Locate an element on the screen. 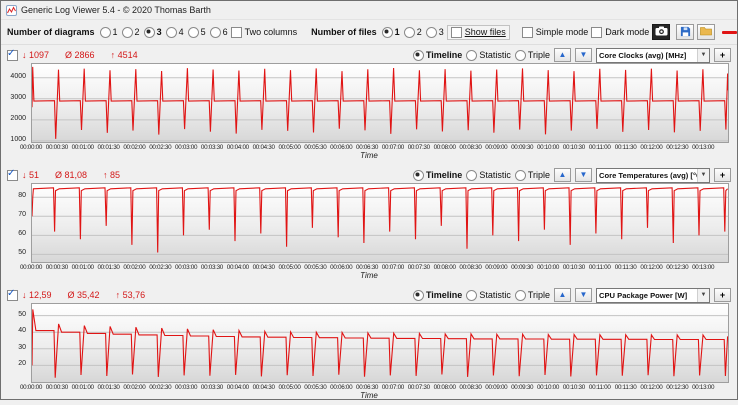 The height and width of the screenshot is (405, 738). dark-mode-checkbox: Dark mode is located at coordinates (620, 32).